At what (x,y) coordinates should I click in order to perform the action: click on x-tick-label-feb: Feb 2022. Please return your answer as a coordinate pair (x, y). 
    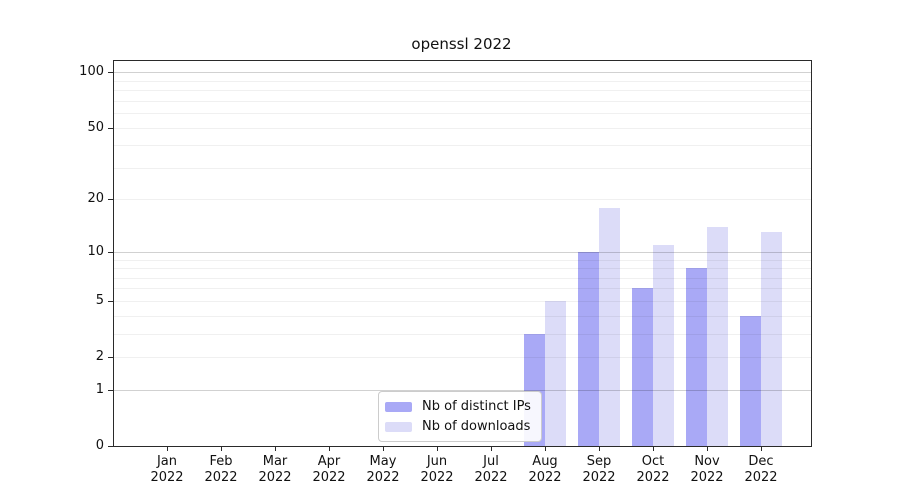
    Looking at the image, I should click on (221, 470).